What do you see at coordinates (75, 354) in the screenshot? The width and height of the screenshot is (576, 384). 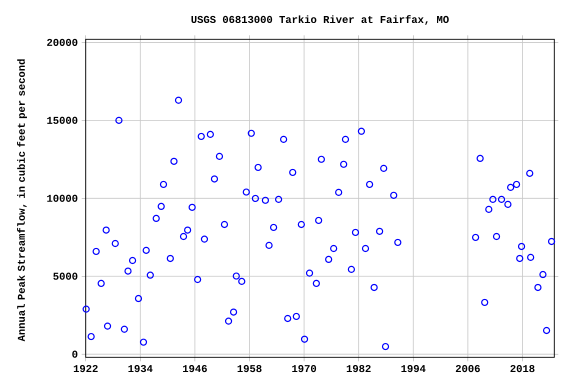 I see `y-tick-label: 0` at bounding box center [75, 354].